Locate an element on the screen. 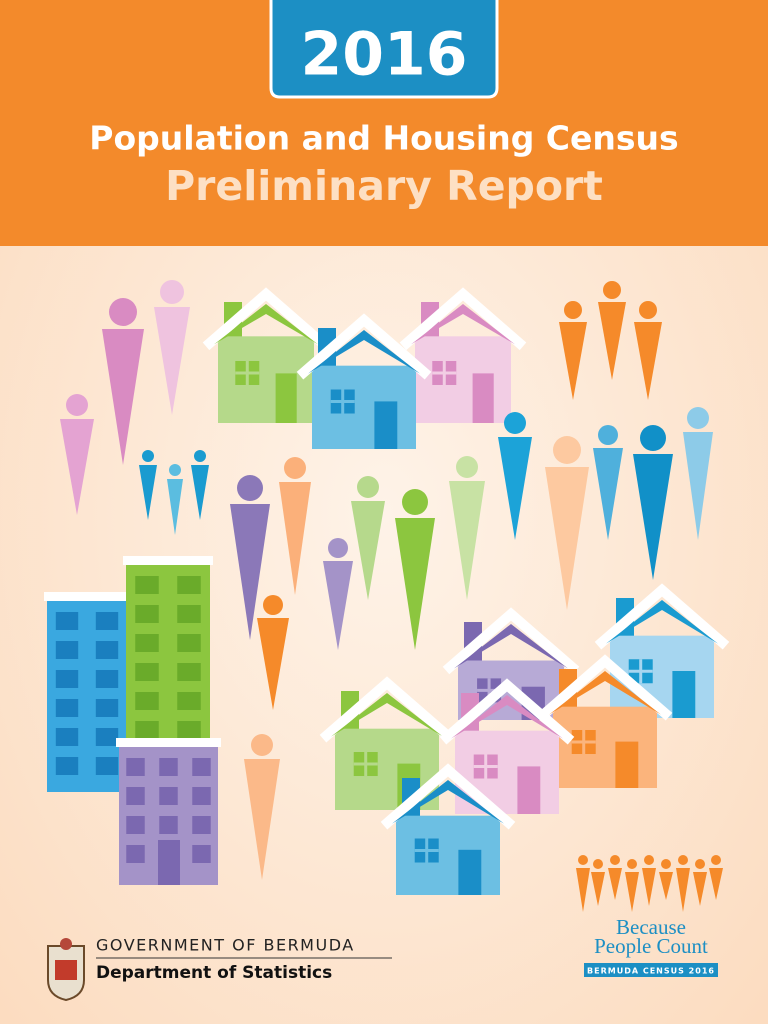 This screenshot has height=1024, width=768. house-body is located at coordinates (448, 855).